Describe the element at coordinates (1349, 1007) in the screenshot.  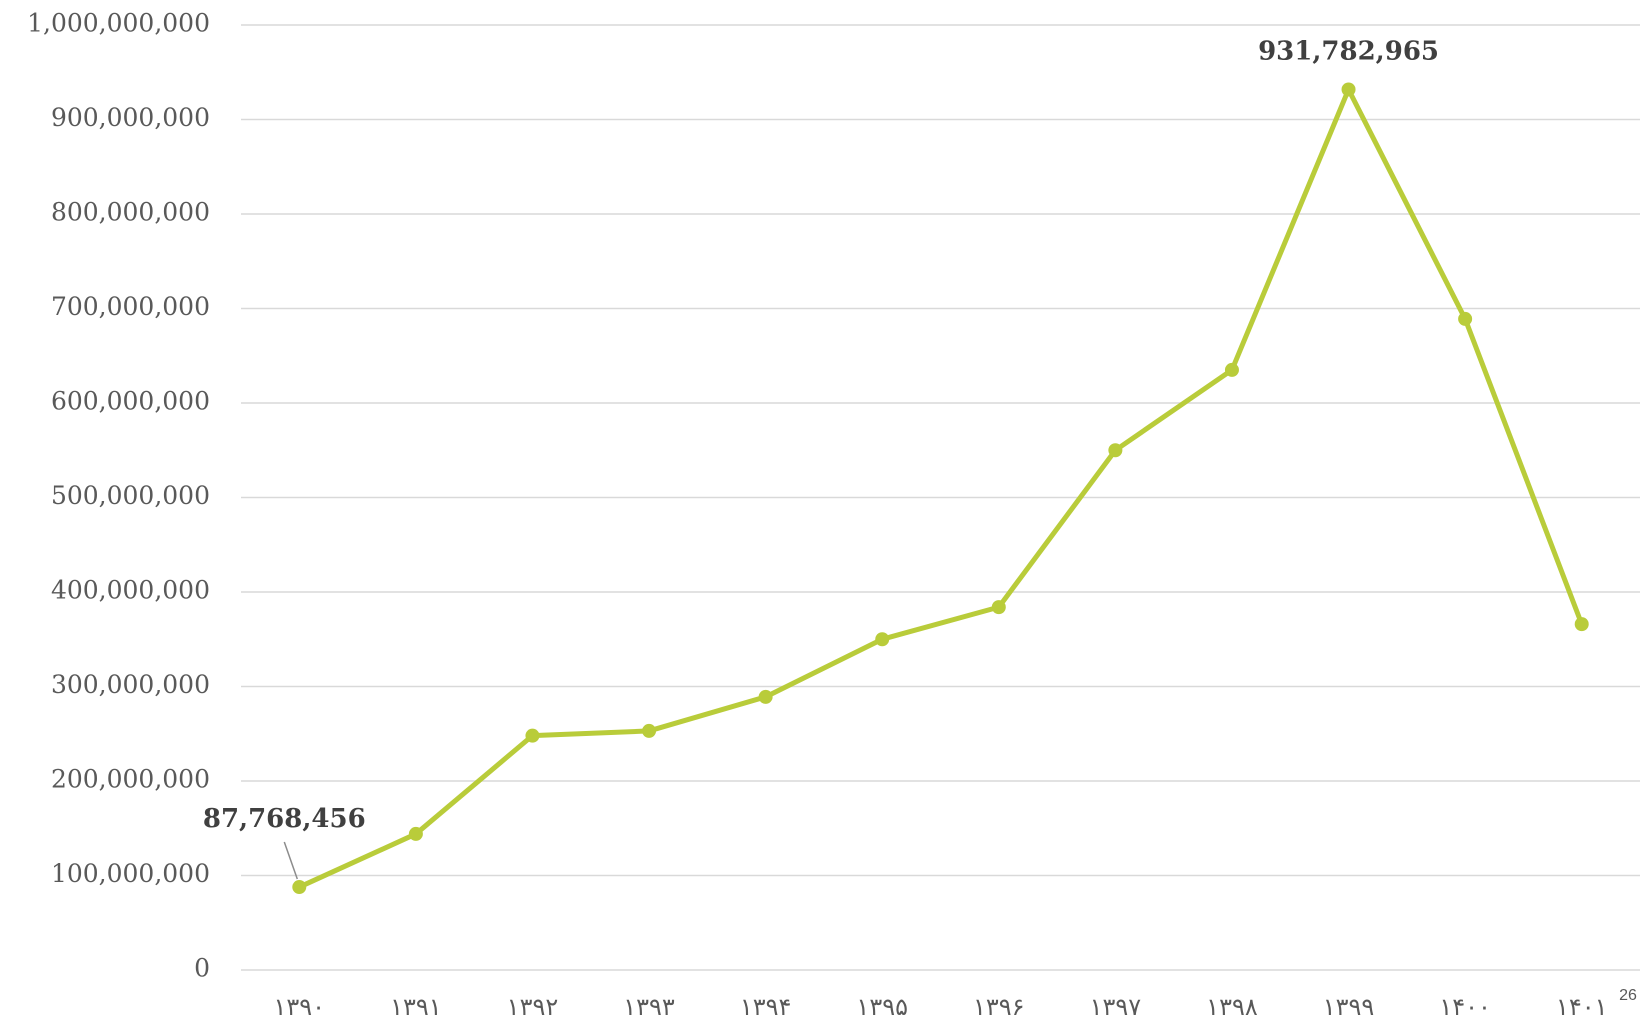
I see `x-tick-label: ۱۳۹۹` at that location.